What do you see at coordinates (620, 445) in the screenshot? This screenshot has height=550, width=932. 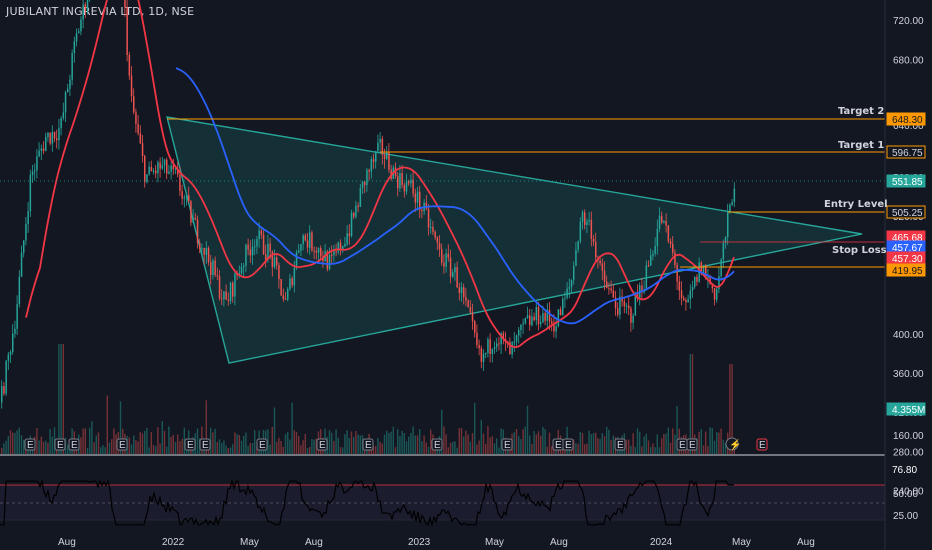 I see `earnings-event-label: E` at bounding box center [620, 445].